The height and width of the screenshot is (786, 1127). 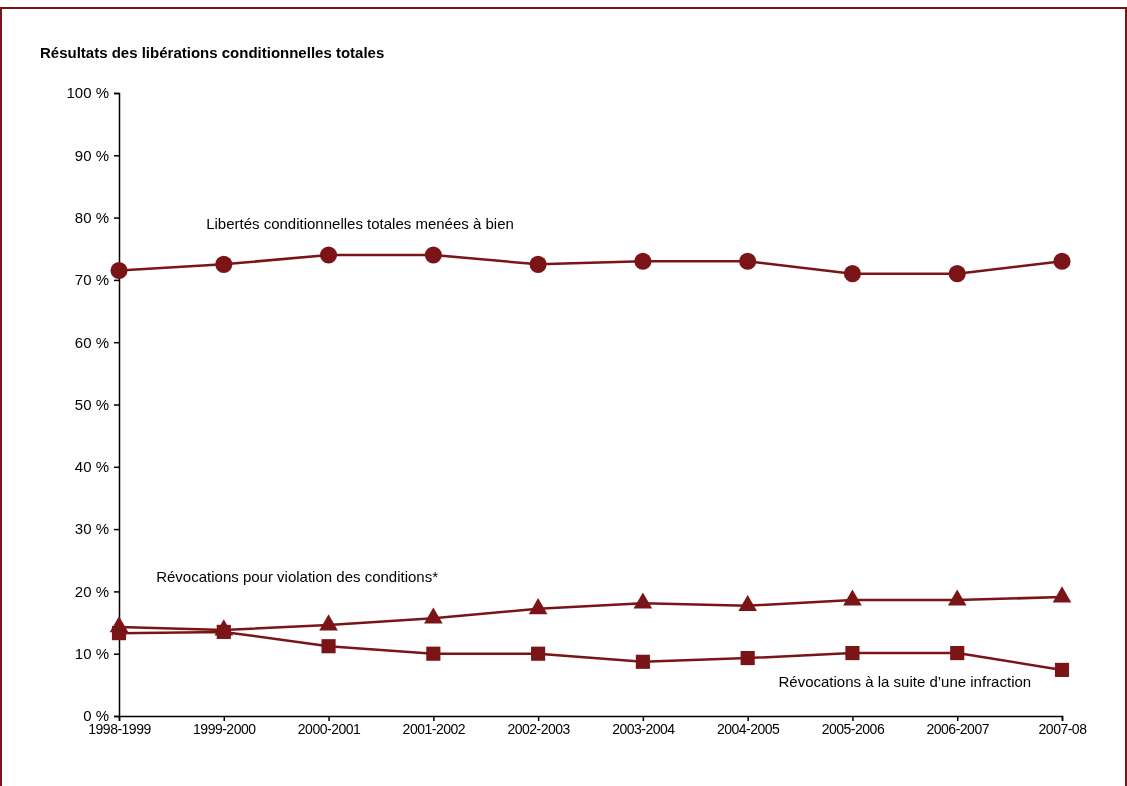 I want to click on x-tick-label: 2006-2007, so click(x=958, y=728).